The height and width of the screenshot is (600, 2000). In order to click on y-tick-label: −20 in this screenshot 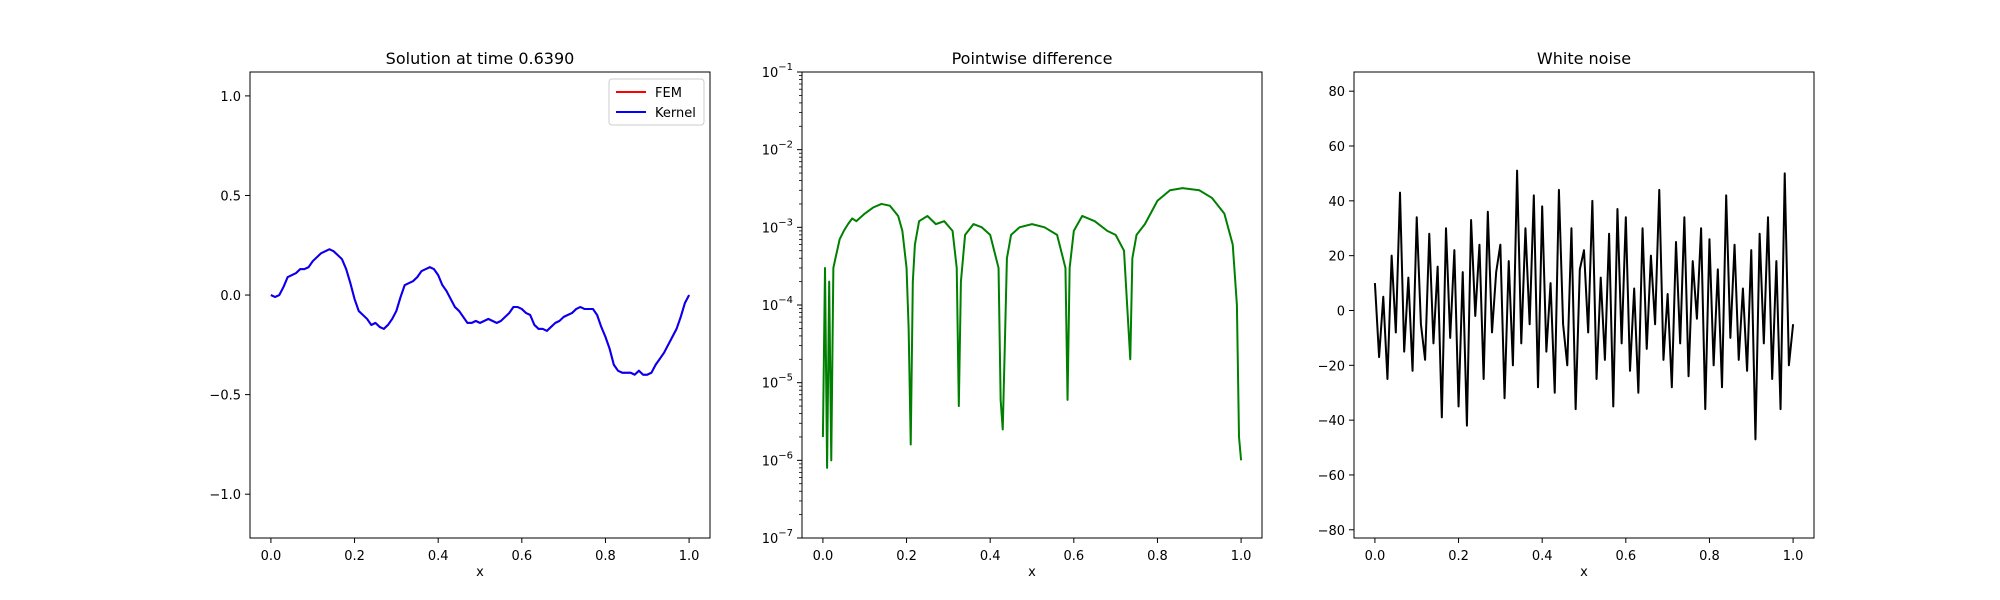, I will do `click(1331, 366)`.